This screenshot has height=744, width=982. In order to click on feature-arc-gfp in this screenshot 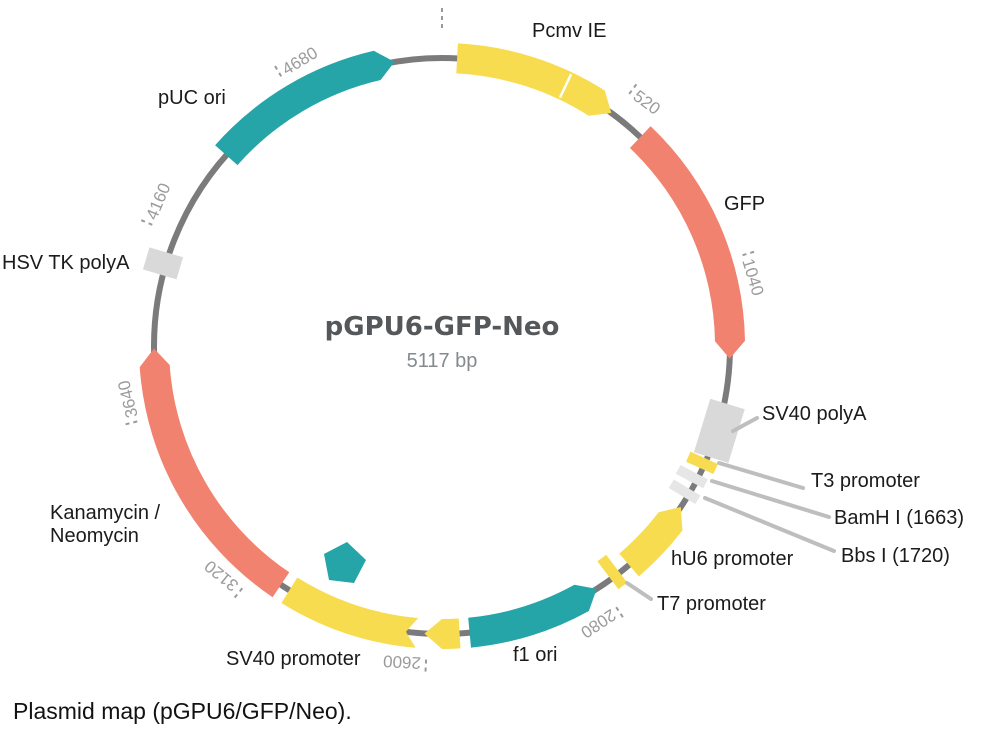, I will do `click(687, 242)`.